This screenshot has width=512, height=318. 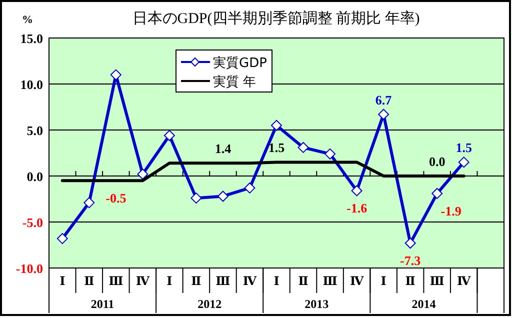 What do you see at coordinates (234, 82) in the screenshot?
I see `legend-label: 実質 年` at bounding box center [234, 82].